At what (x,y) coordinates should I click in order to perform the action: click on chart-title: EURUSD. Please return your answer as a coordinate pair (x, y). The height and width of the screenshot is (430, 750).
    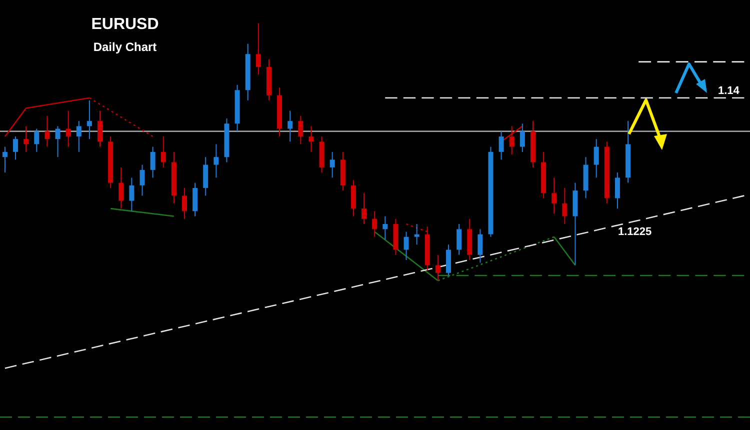
    Looking at the image, I should click on (125, 25).